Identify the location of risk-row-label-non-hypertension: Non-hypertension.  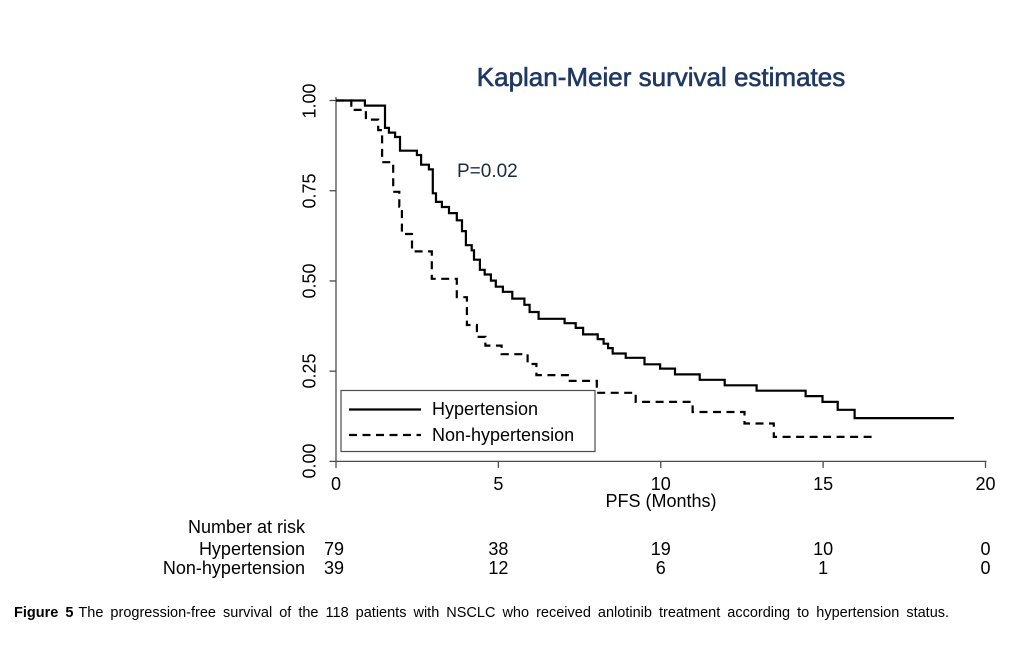
(233, 568).